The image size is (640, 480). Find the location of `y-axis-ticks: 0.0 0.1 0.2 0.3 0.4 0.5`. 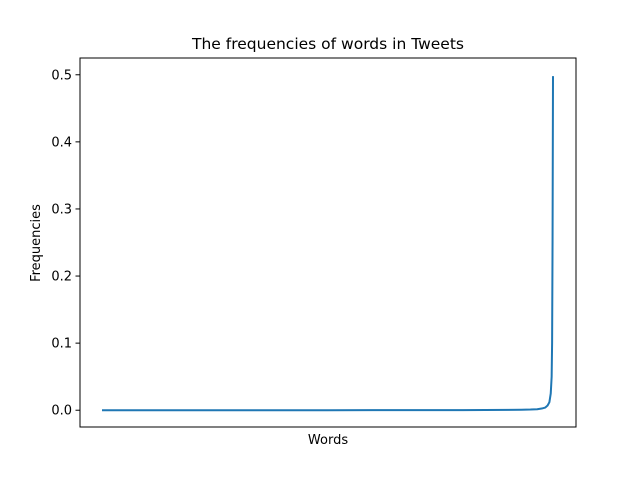

y-axis-ticks: 0.0 0.1 0.2 0.3 0.4 0.5 is located at coordinates (65, 243).